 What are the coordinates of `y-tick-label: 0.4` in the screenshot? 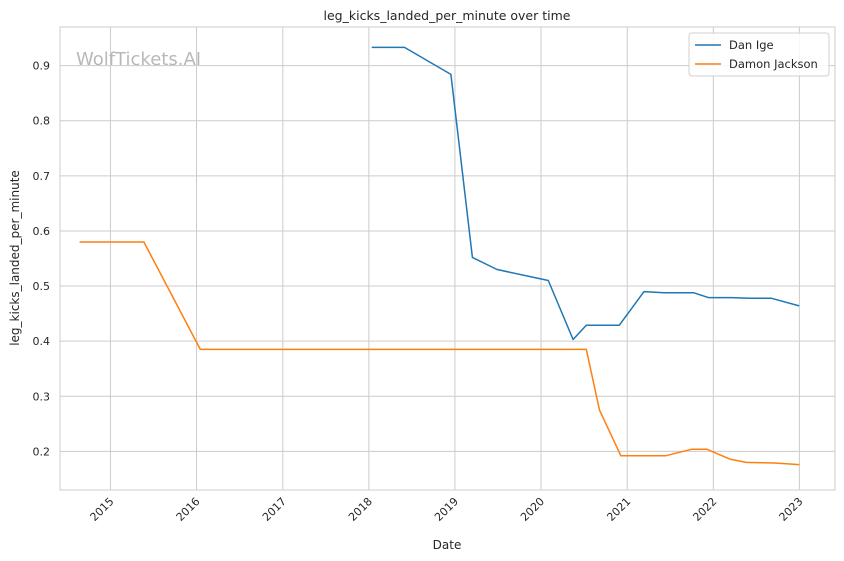 It's located at (42, 341).